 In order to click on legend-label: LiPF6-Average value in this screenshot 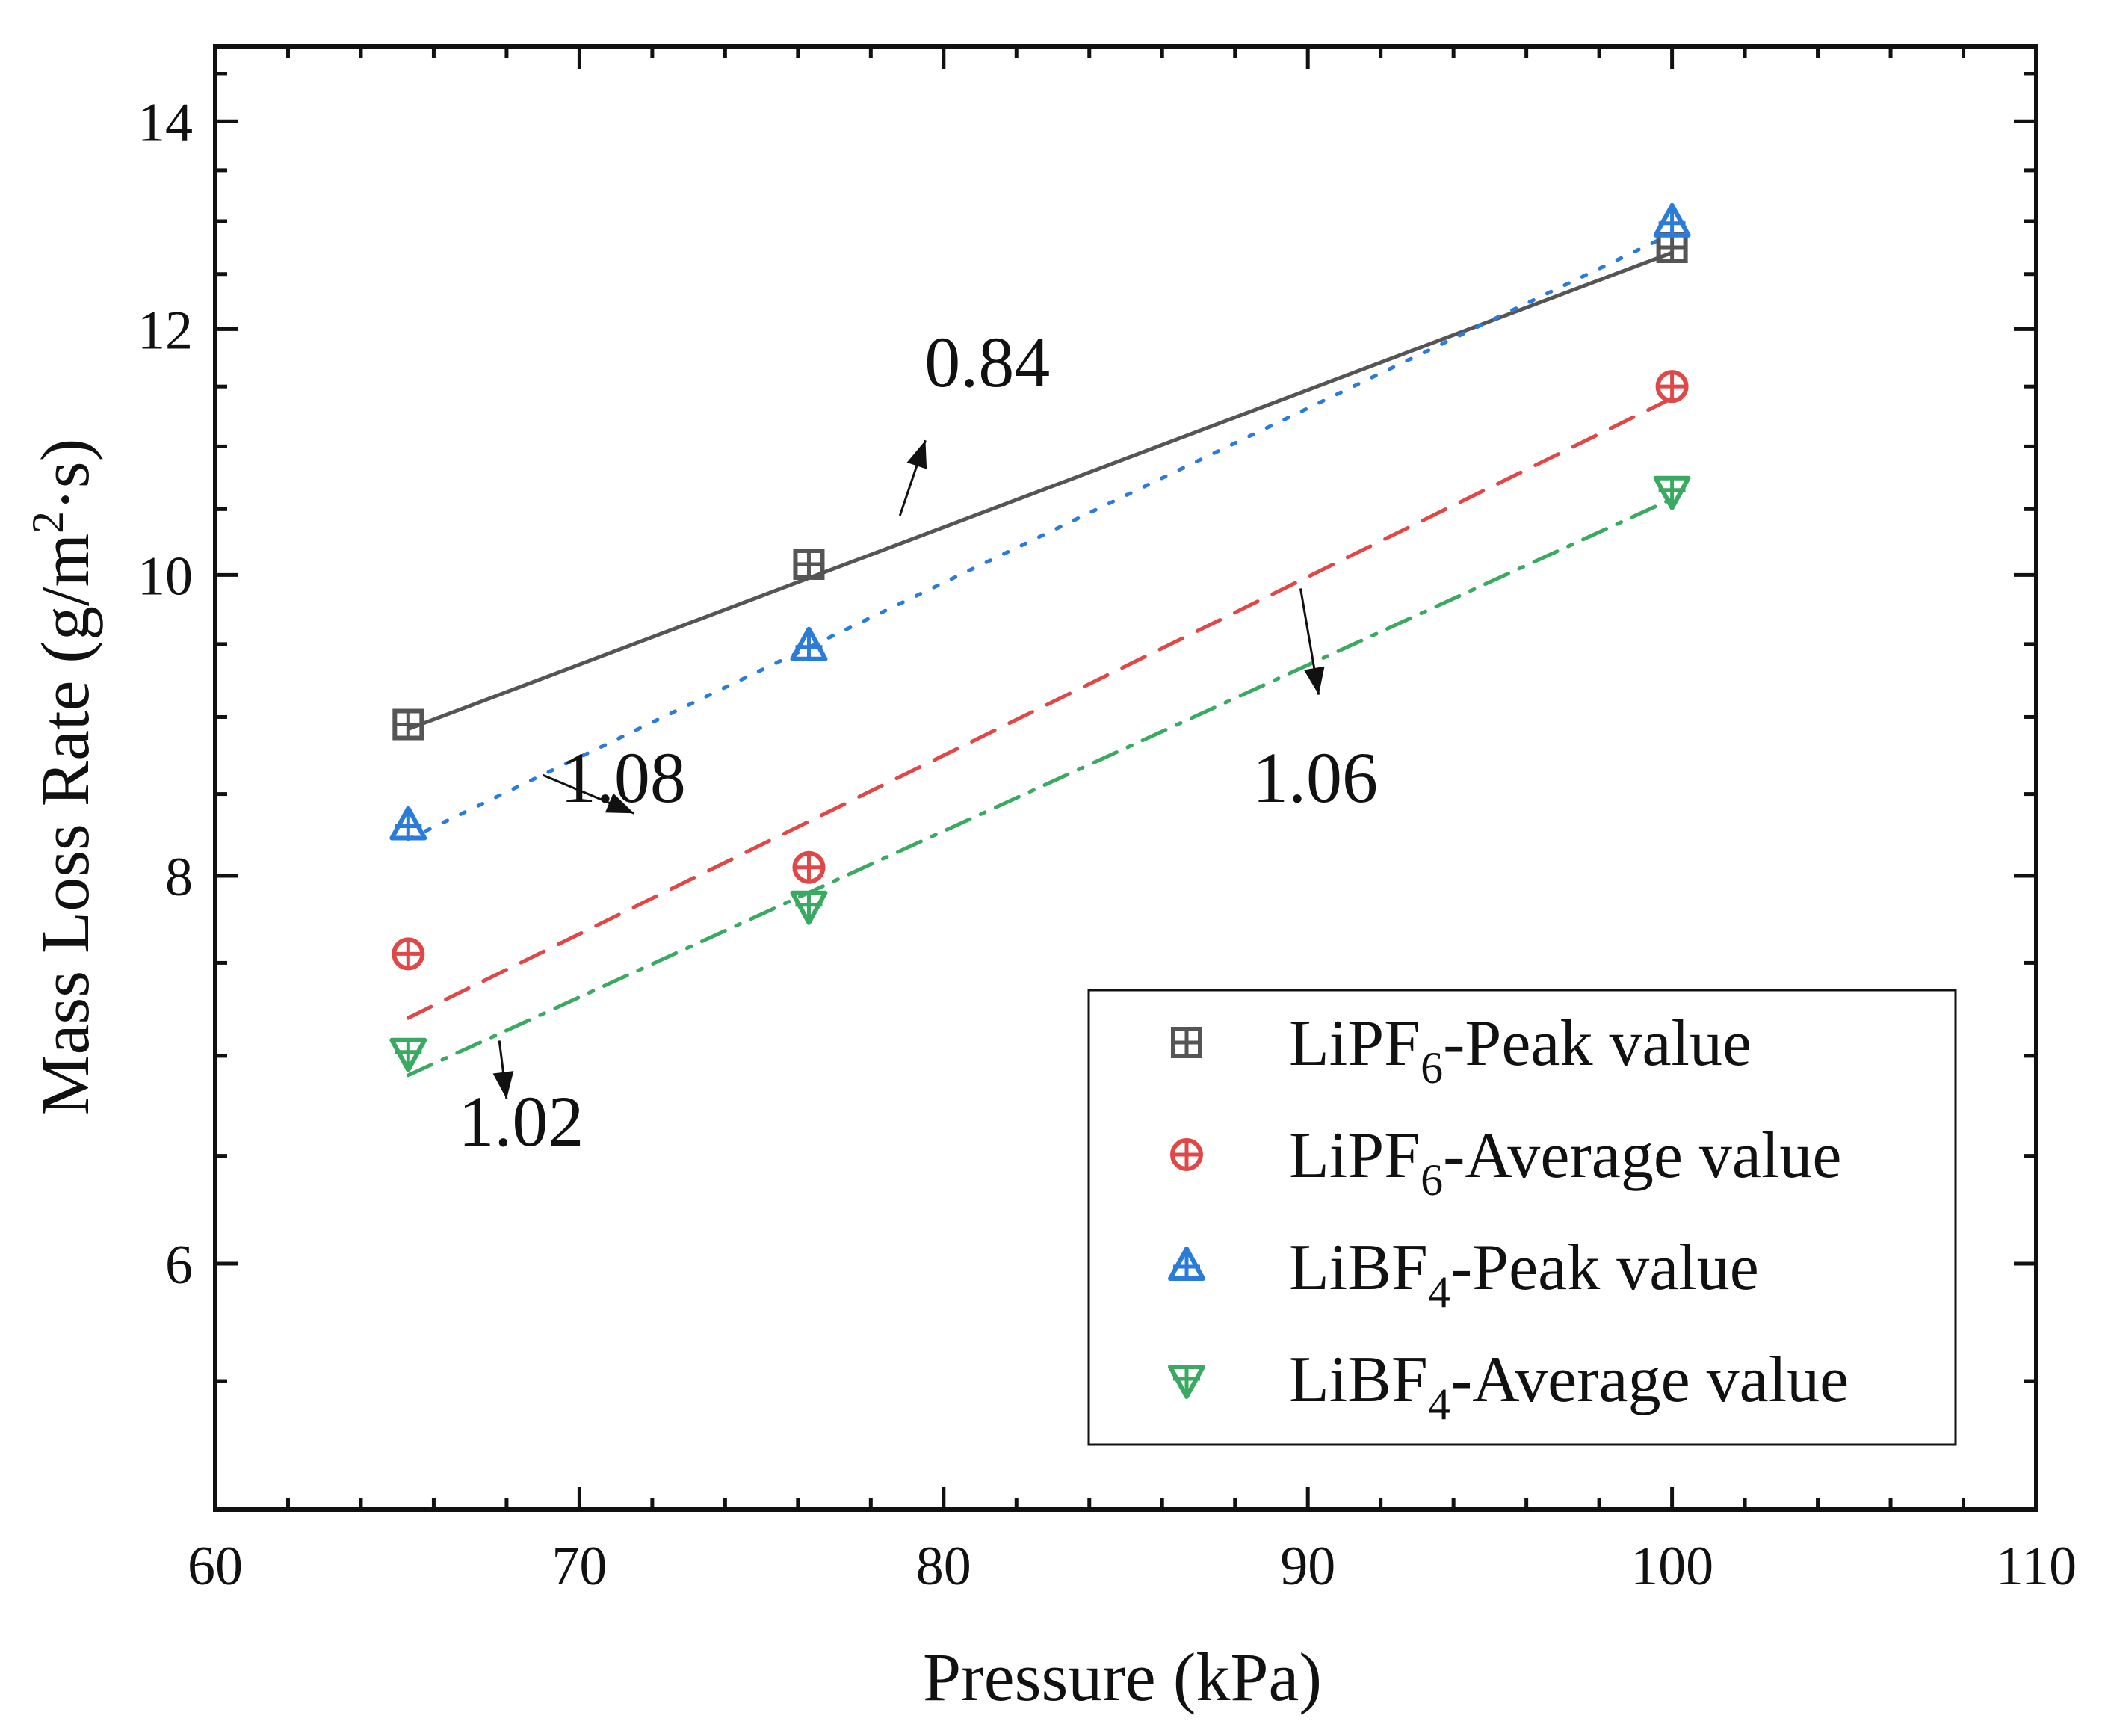, I will do `click(1565, 1162)`.